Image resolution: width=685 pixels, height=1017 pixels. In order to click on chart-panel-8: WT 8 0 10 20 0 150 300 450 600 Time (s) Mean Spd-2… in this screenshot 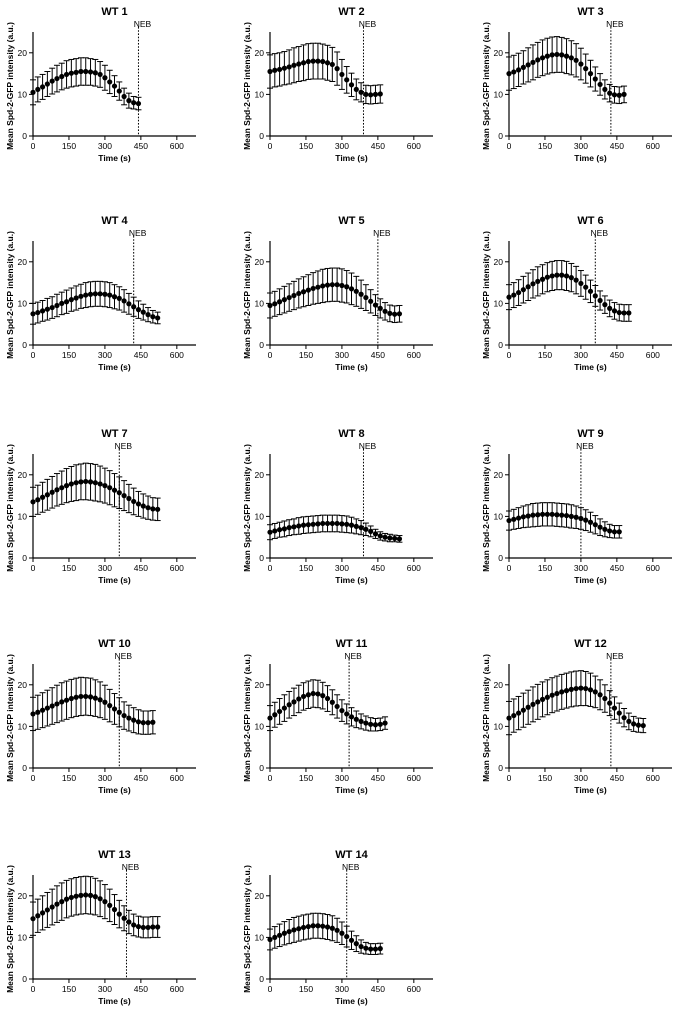, I will do `click(337, 506)`.